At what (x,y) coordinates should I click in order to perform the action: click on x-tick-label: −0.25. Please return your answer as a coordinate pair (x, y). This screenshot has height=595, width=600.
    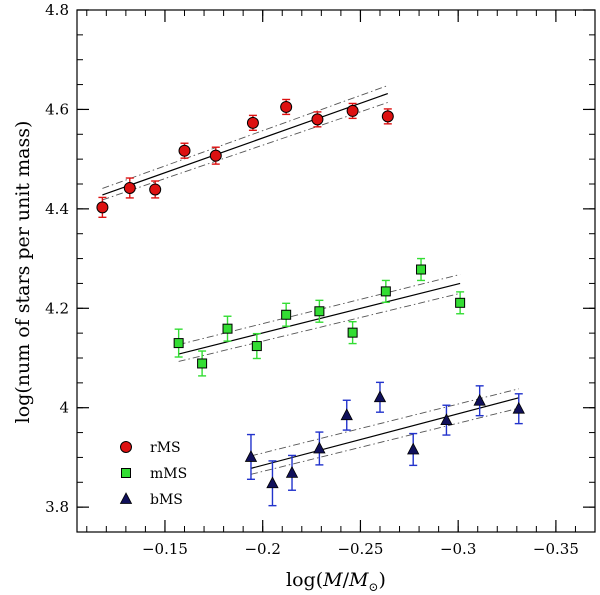
    Looking at the image, I should click on (360, 549).